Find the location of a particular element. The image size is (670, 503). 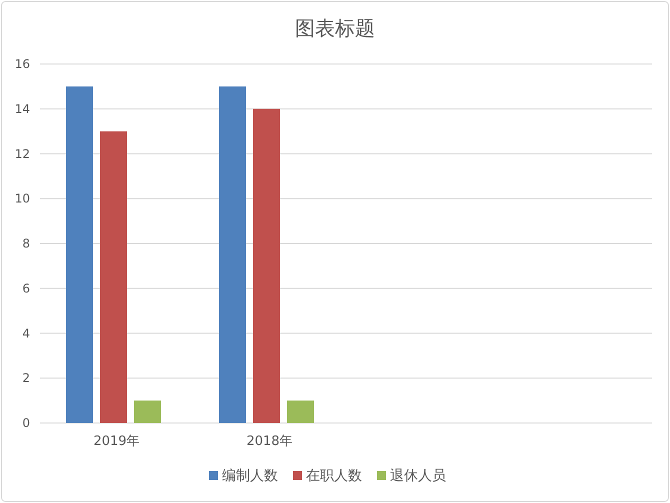

y-tick-label: 2 is located at coordinates (26, 378).